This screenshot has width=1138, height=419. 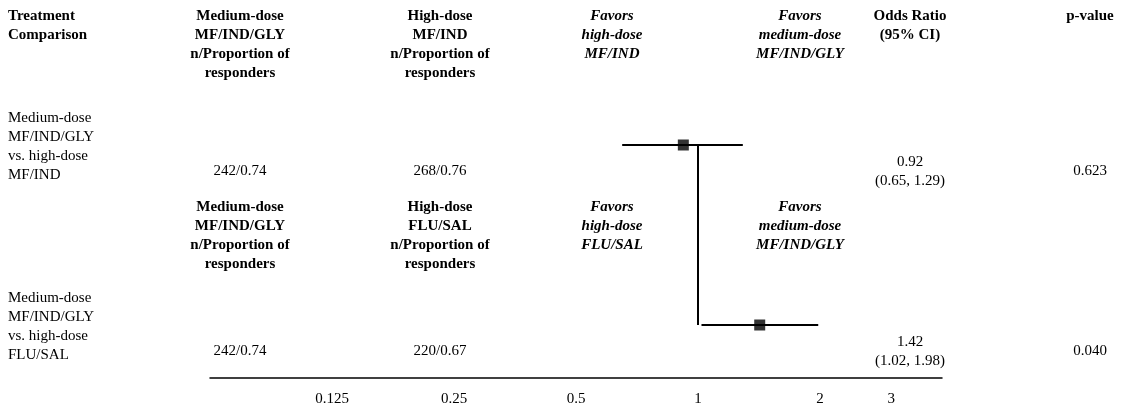 What do you see at coordinates (612, 33) in the screenshot?
I see `annotation: Favors high-dose MF/IND` at bounding box center [612, 33].